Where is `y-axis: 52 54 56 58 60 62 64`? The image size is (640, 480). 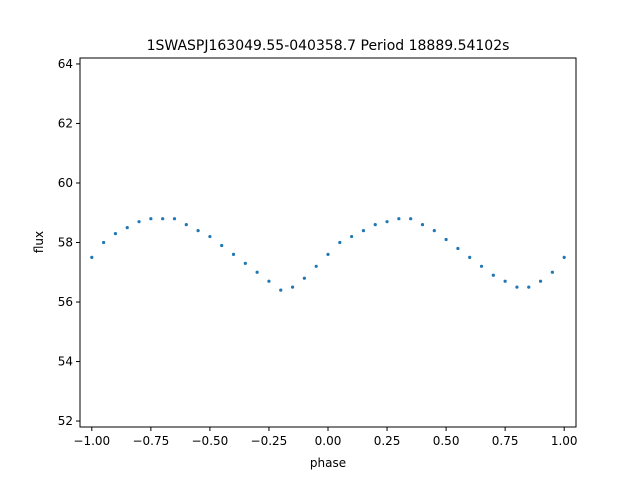
y-axis: 52 54 56 58 60 62 64 is located at coordinates (69, 242).